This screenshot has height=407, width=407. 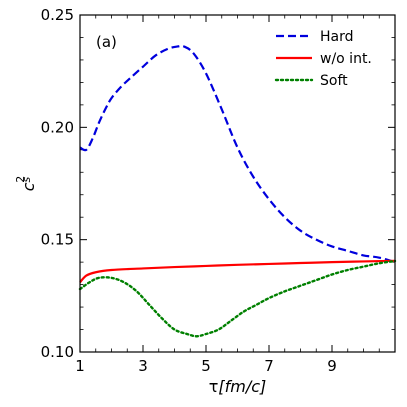 What do you see at coordinates (57, 352) in the screenshot?
I see `y-tick-label: 0.10` at bounding box center [57, 352].